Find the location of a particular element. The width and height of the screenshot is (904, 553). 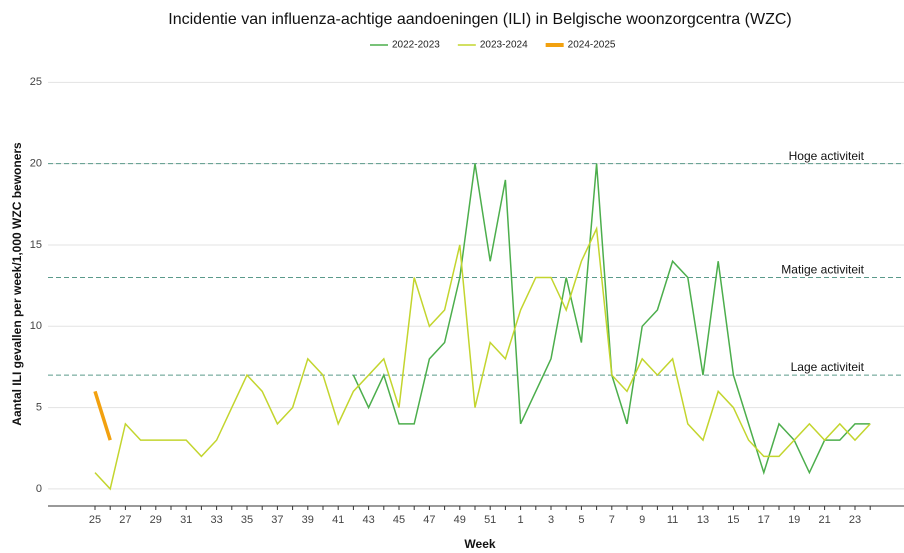

x-tick-label: 47 is located at coordinates (429, 520).